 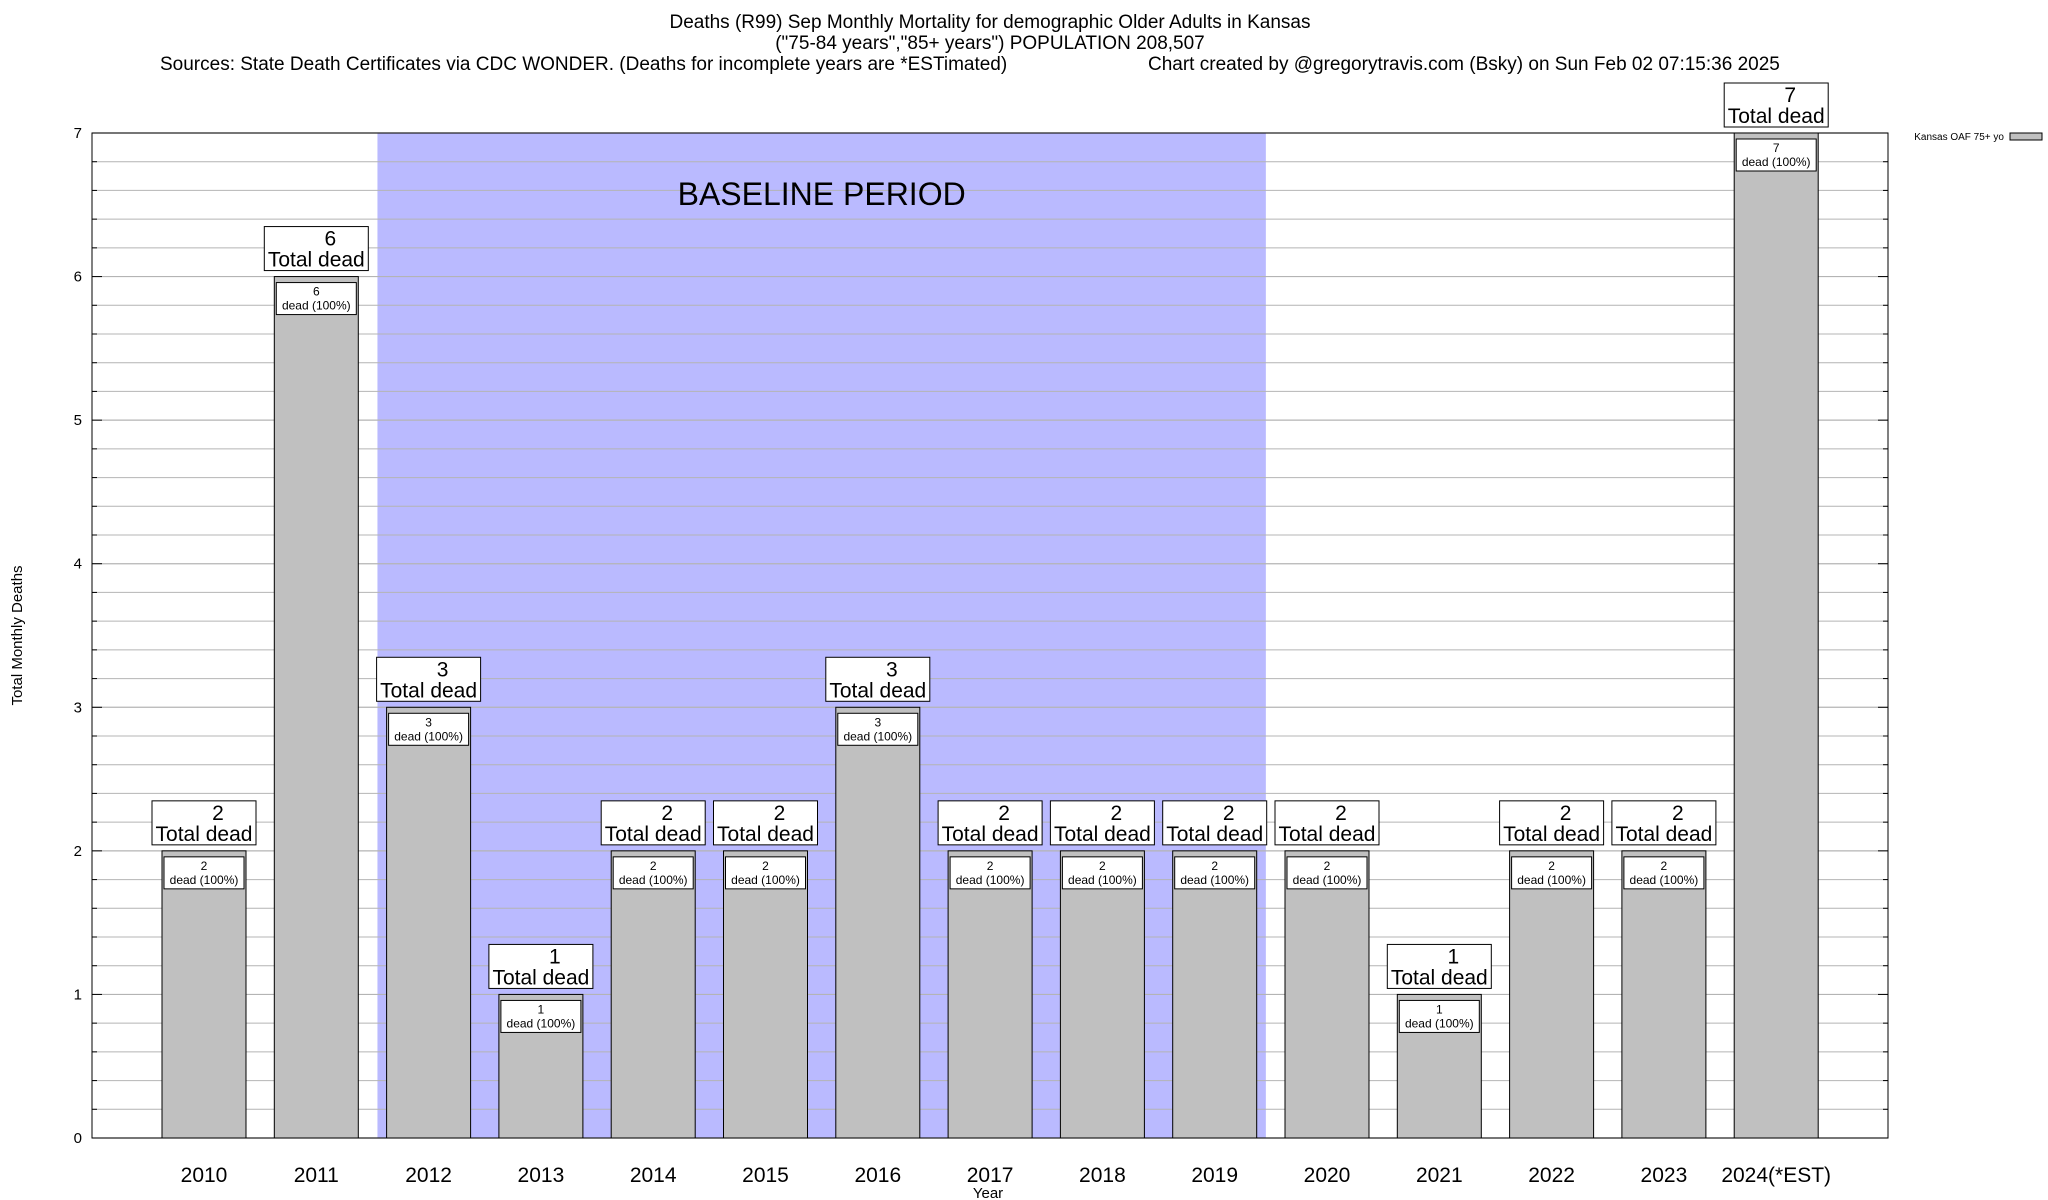 What do you see at coordinates (877, 1175) in the screenshot?
I see `x-tick-label: 2016` at bounding box center [877, 1175].